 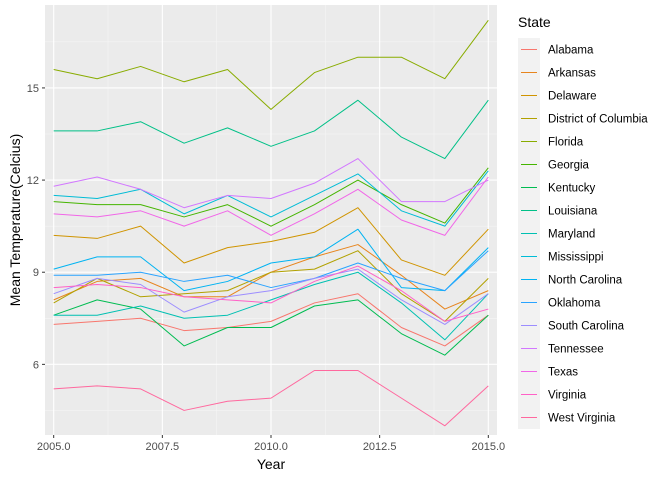 I want to click on y-axis-ticks: 6 9 12 15, so click(x=36, y=227).